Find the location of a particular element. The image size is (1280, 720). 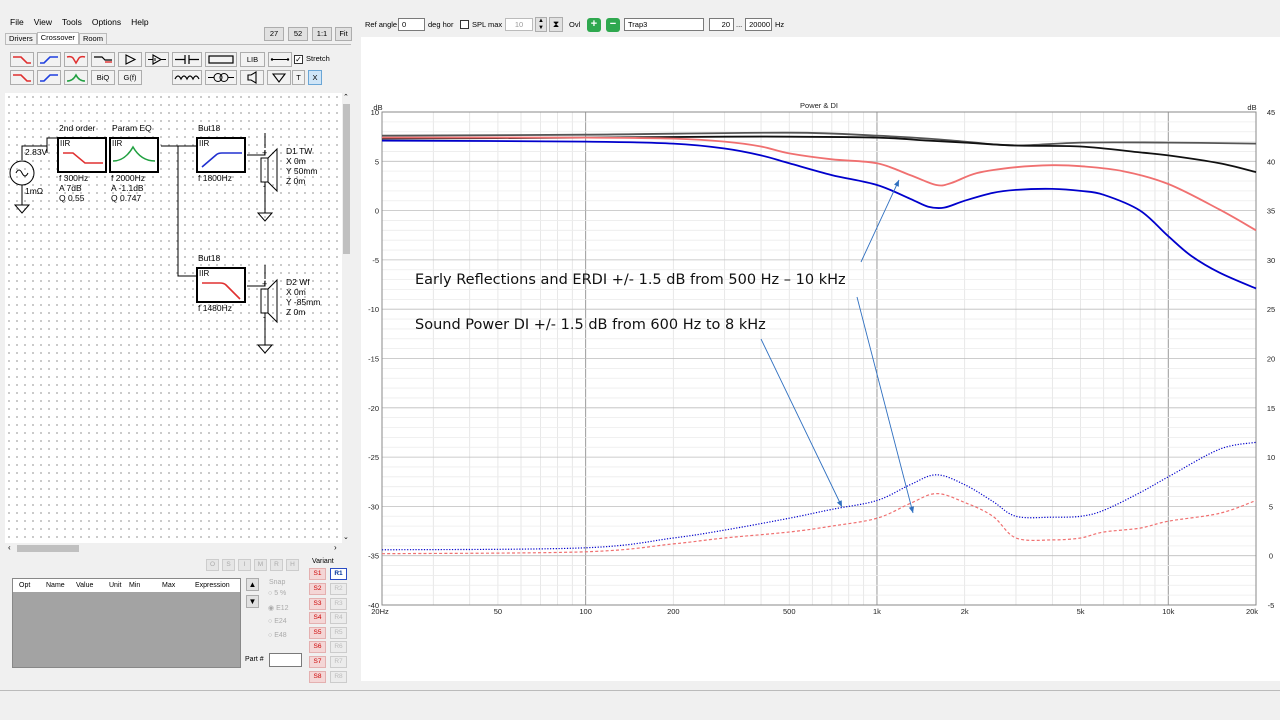

tab-strip: Drivers Crossover Room is located at coordinates (56, 38).